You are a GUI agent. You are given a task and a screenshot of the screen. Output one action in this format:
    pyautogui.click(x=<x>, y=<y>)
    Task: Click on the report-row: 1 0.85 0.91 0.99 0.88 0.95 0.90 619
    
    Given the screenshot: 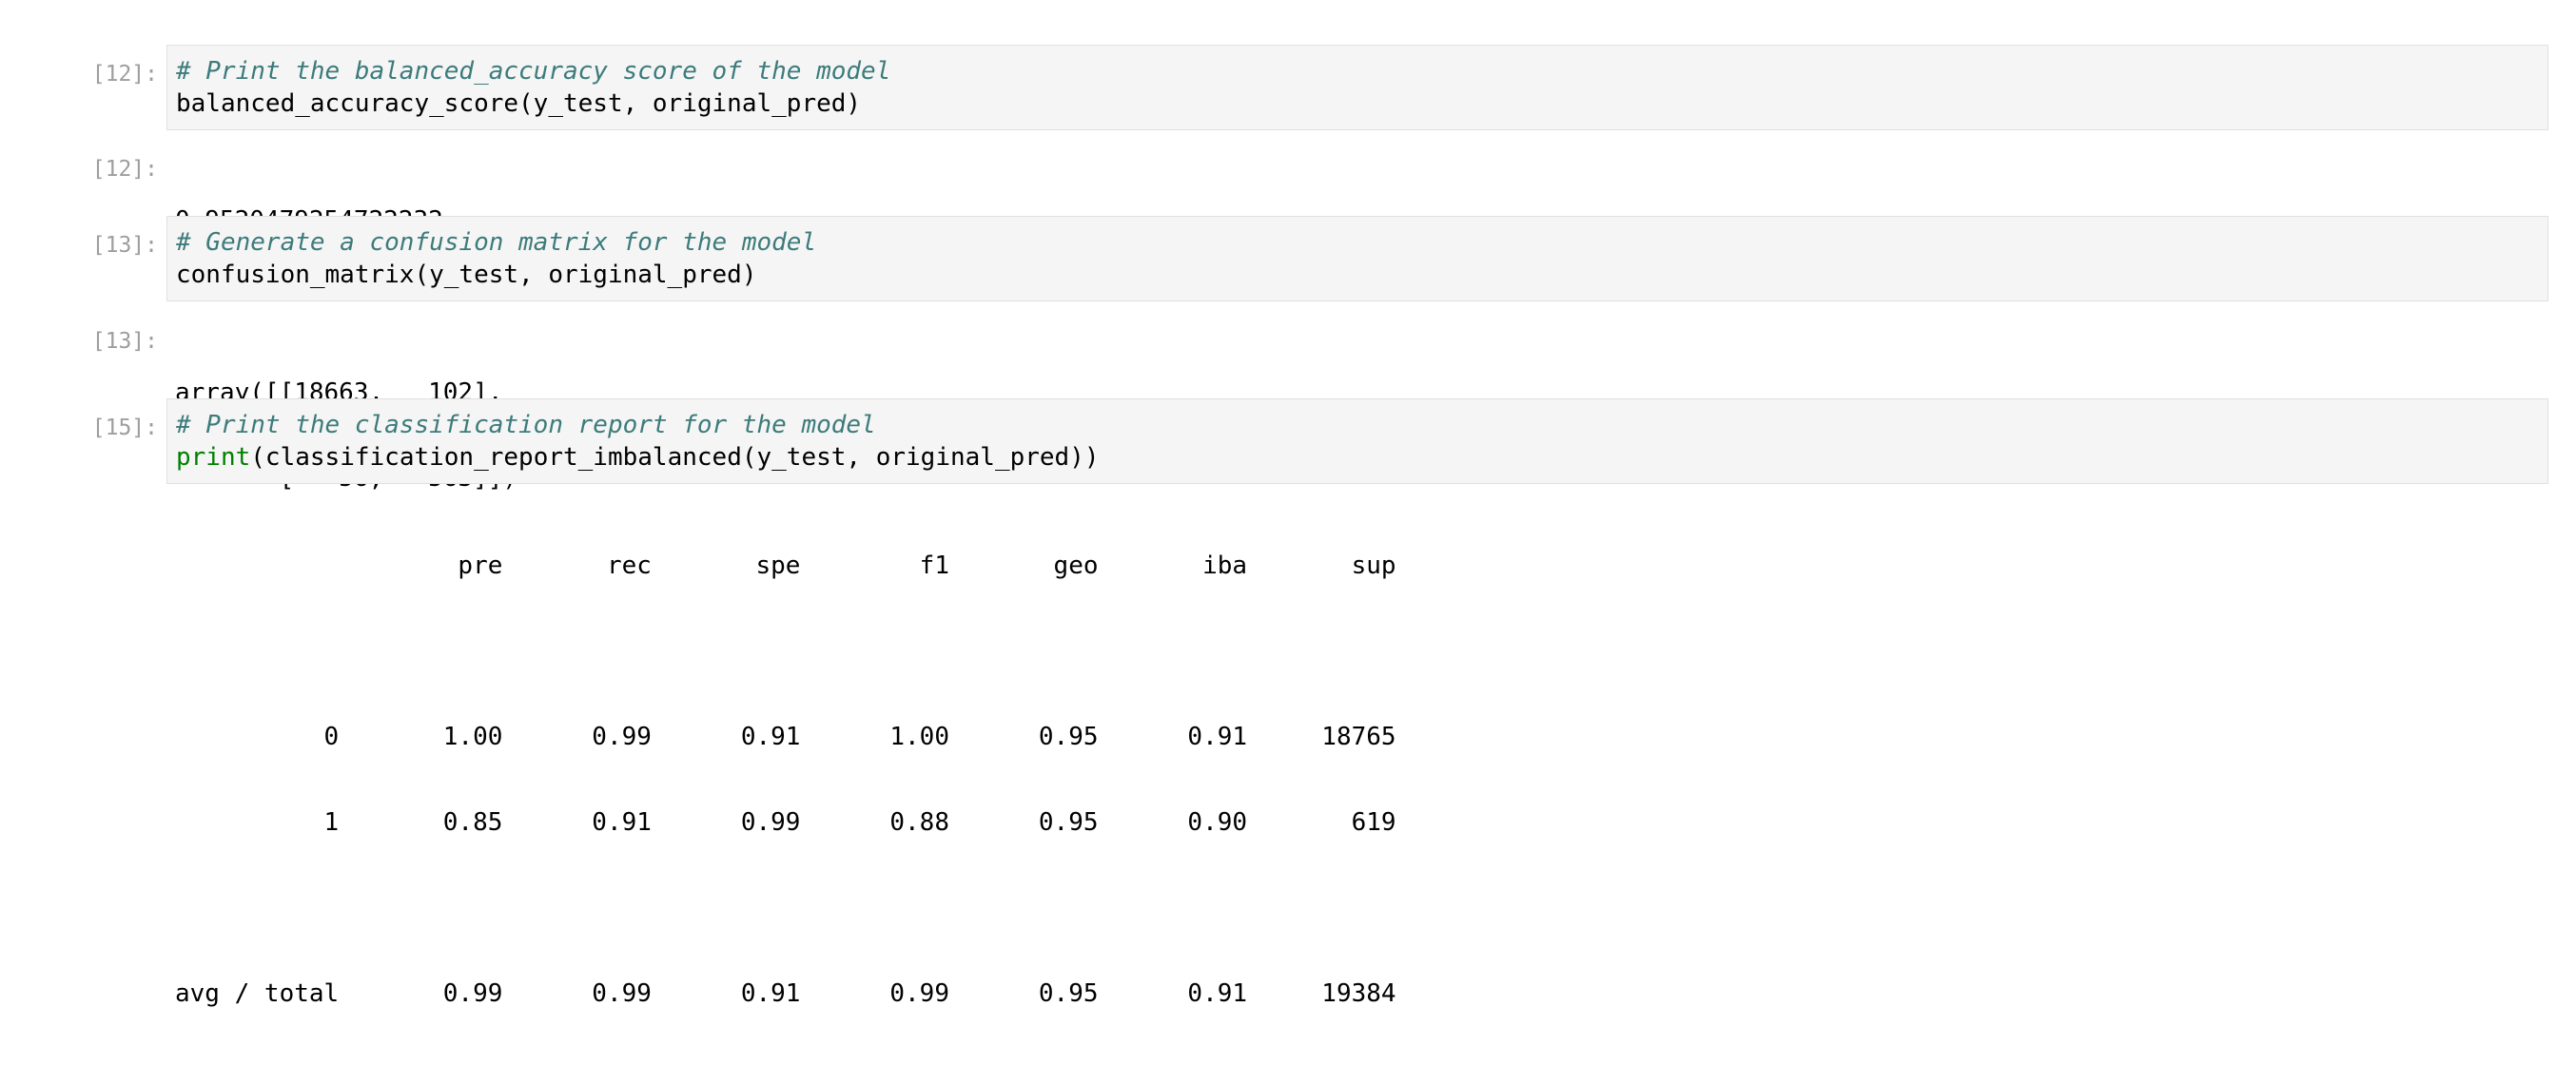 What is the action you would take?
    pyautogui.click(x=785, y=822)
    